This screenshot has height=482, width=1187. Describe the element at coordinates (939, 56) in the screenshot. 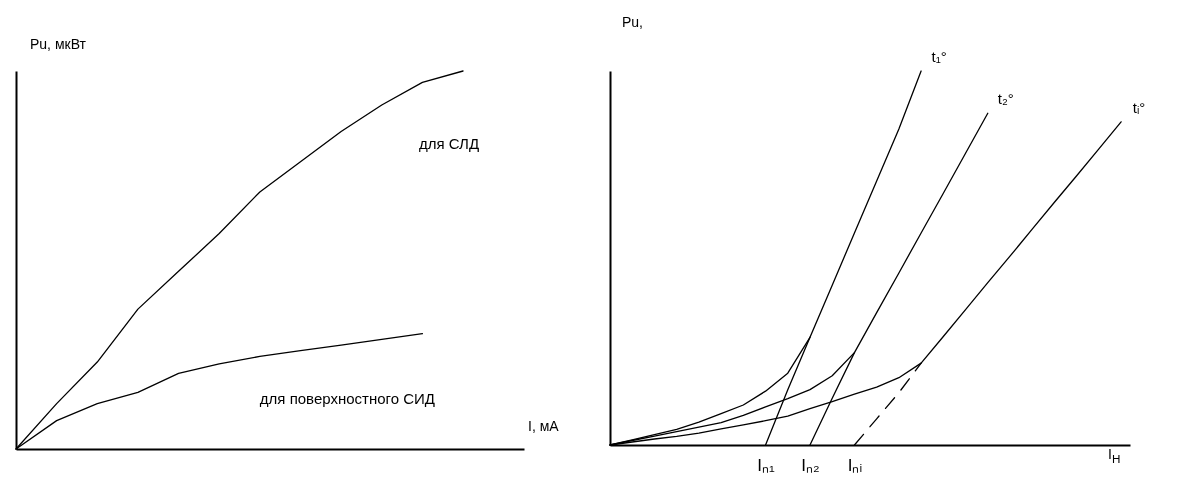

I see `series-label: t₁°` at that location.